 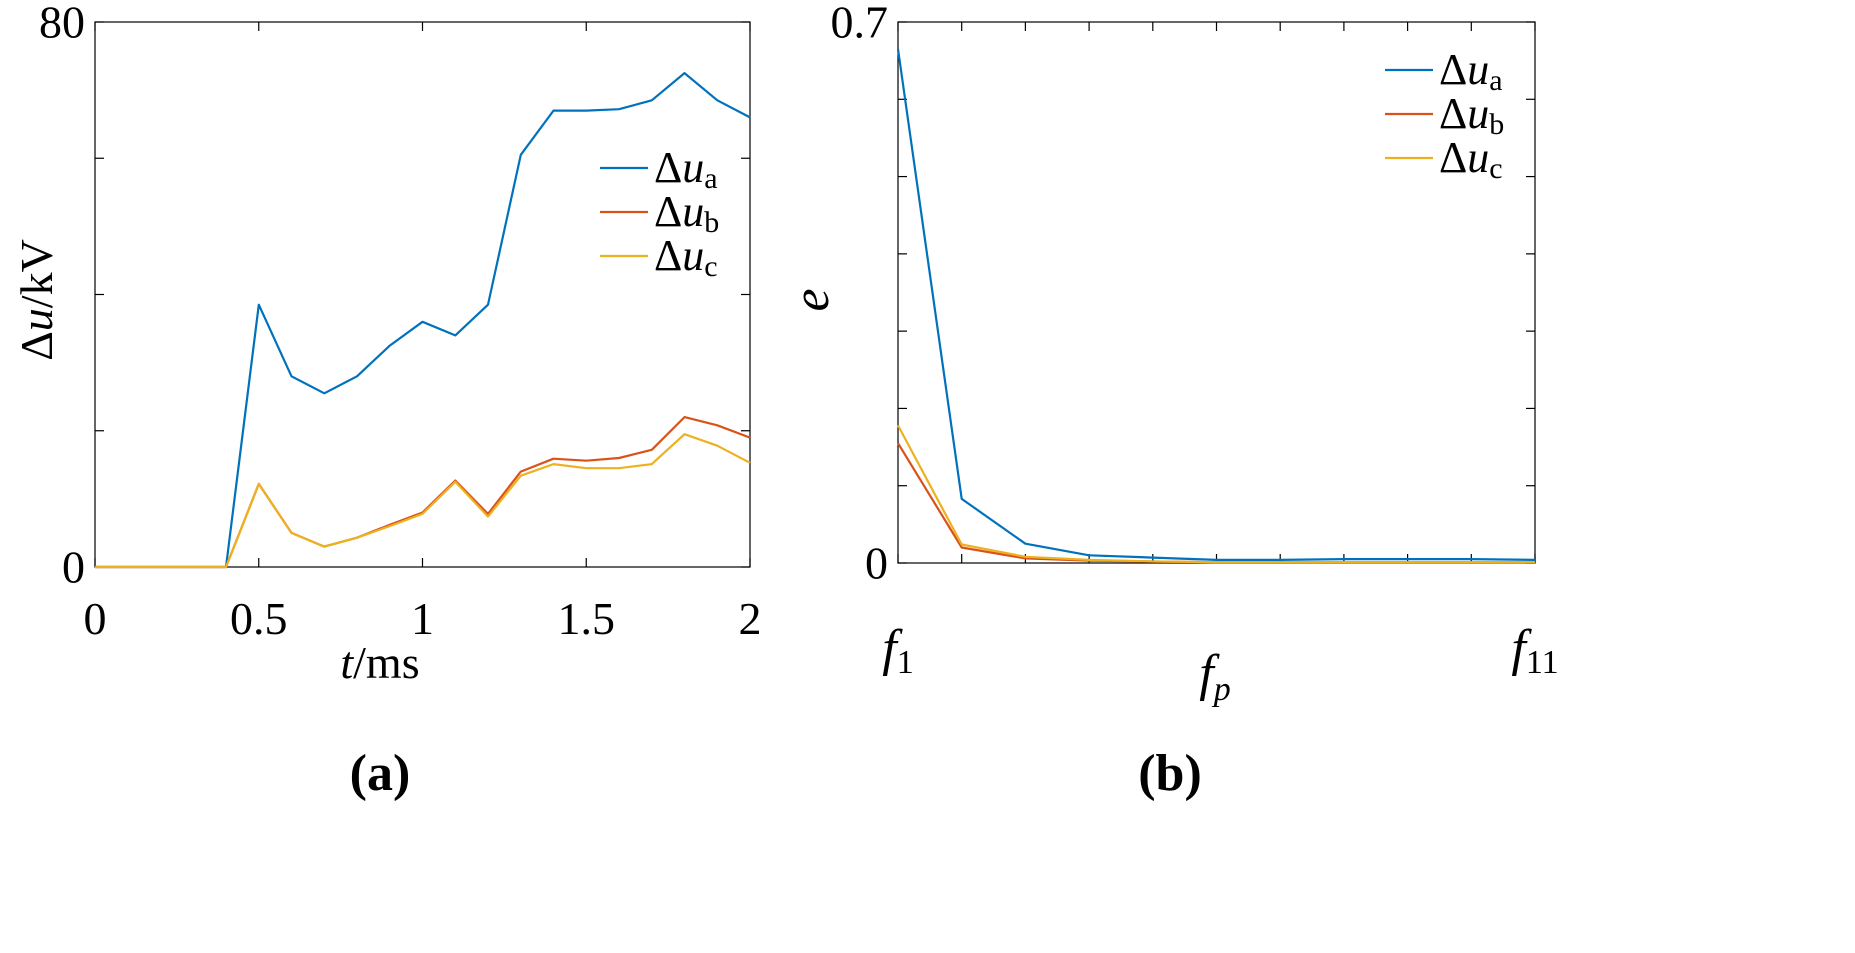 What do you see at coordinates (1214, 676) in the screenshot?
I see `panel-b-xlabel: fp` at bounding box center [1214, 676].